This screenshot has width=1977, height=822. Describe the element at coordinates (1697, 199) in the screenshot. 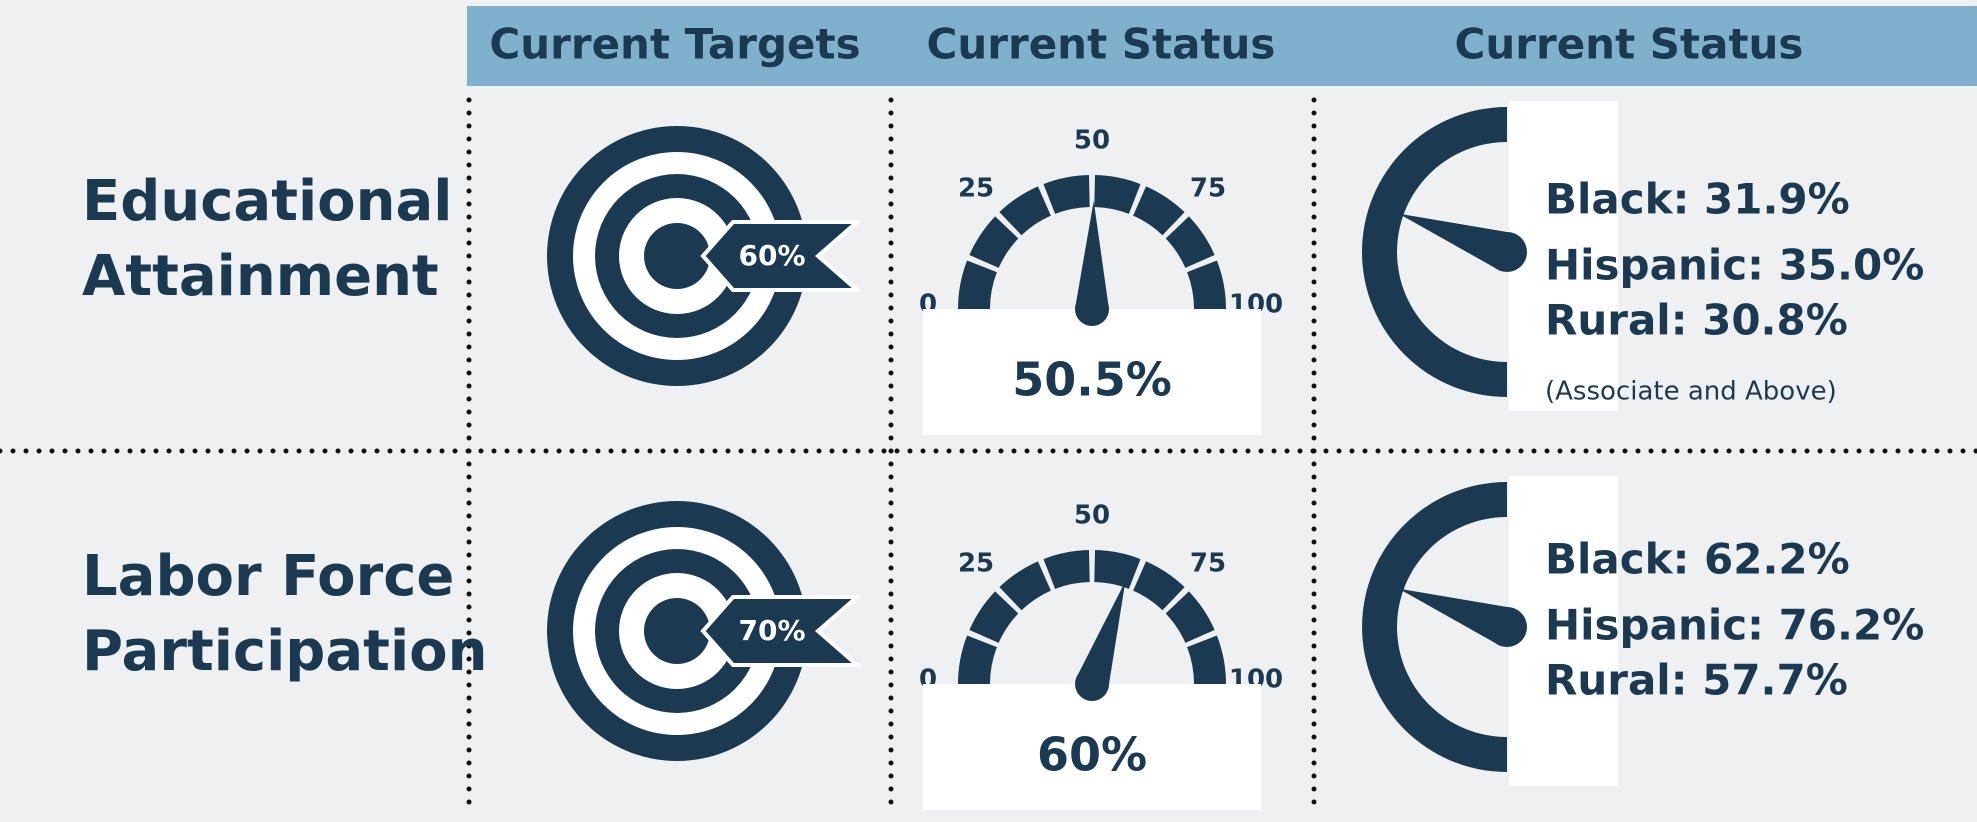

I see `breakdown-line: Black: 31.9%` at that location.